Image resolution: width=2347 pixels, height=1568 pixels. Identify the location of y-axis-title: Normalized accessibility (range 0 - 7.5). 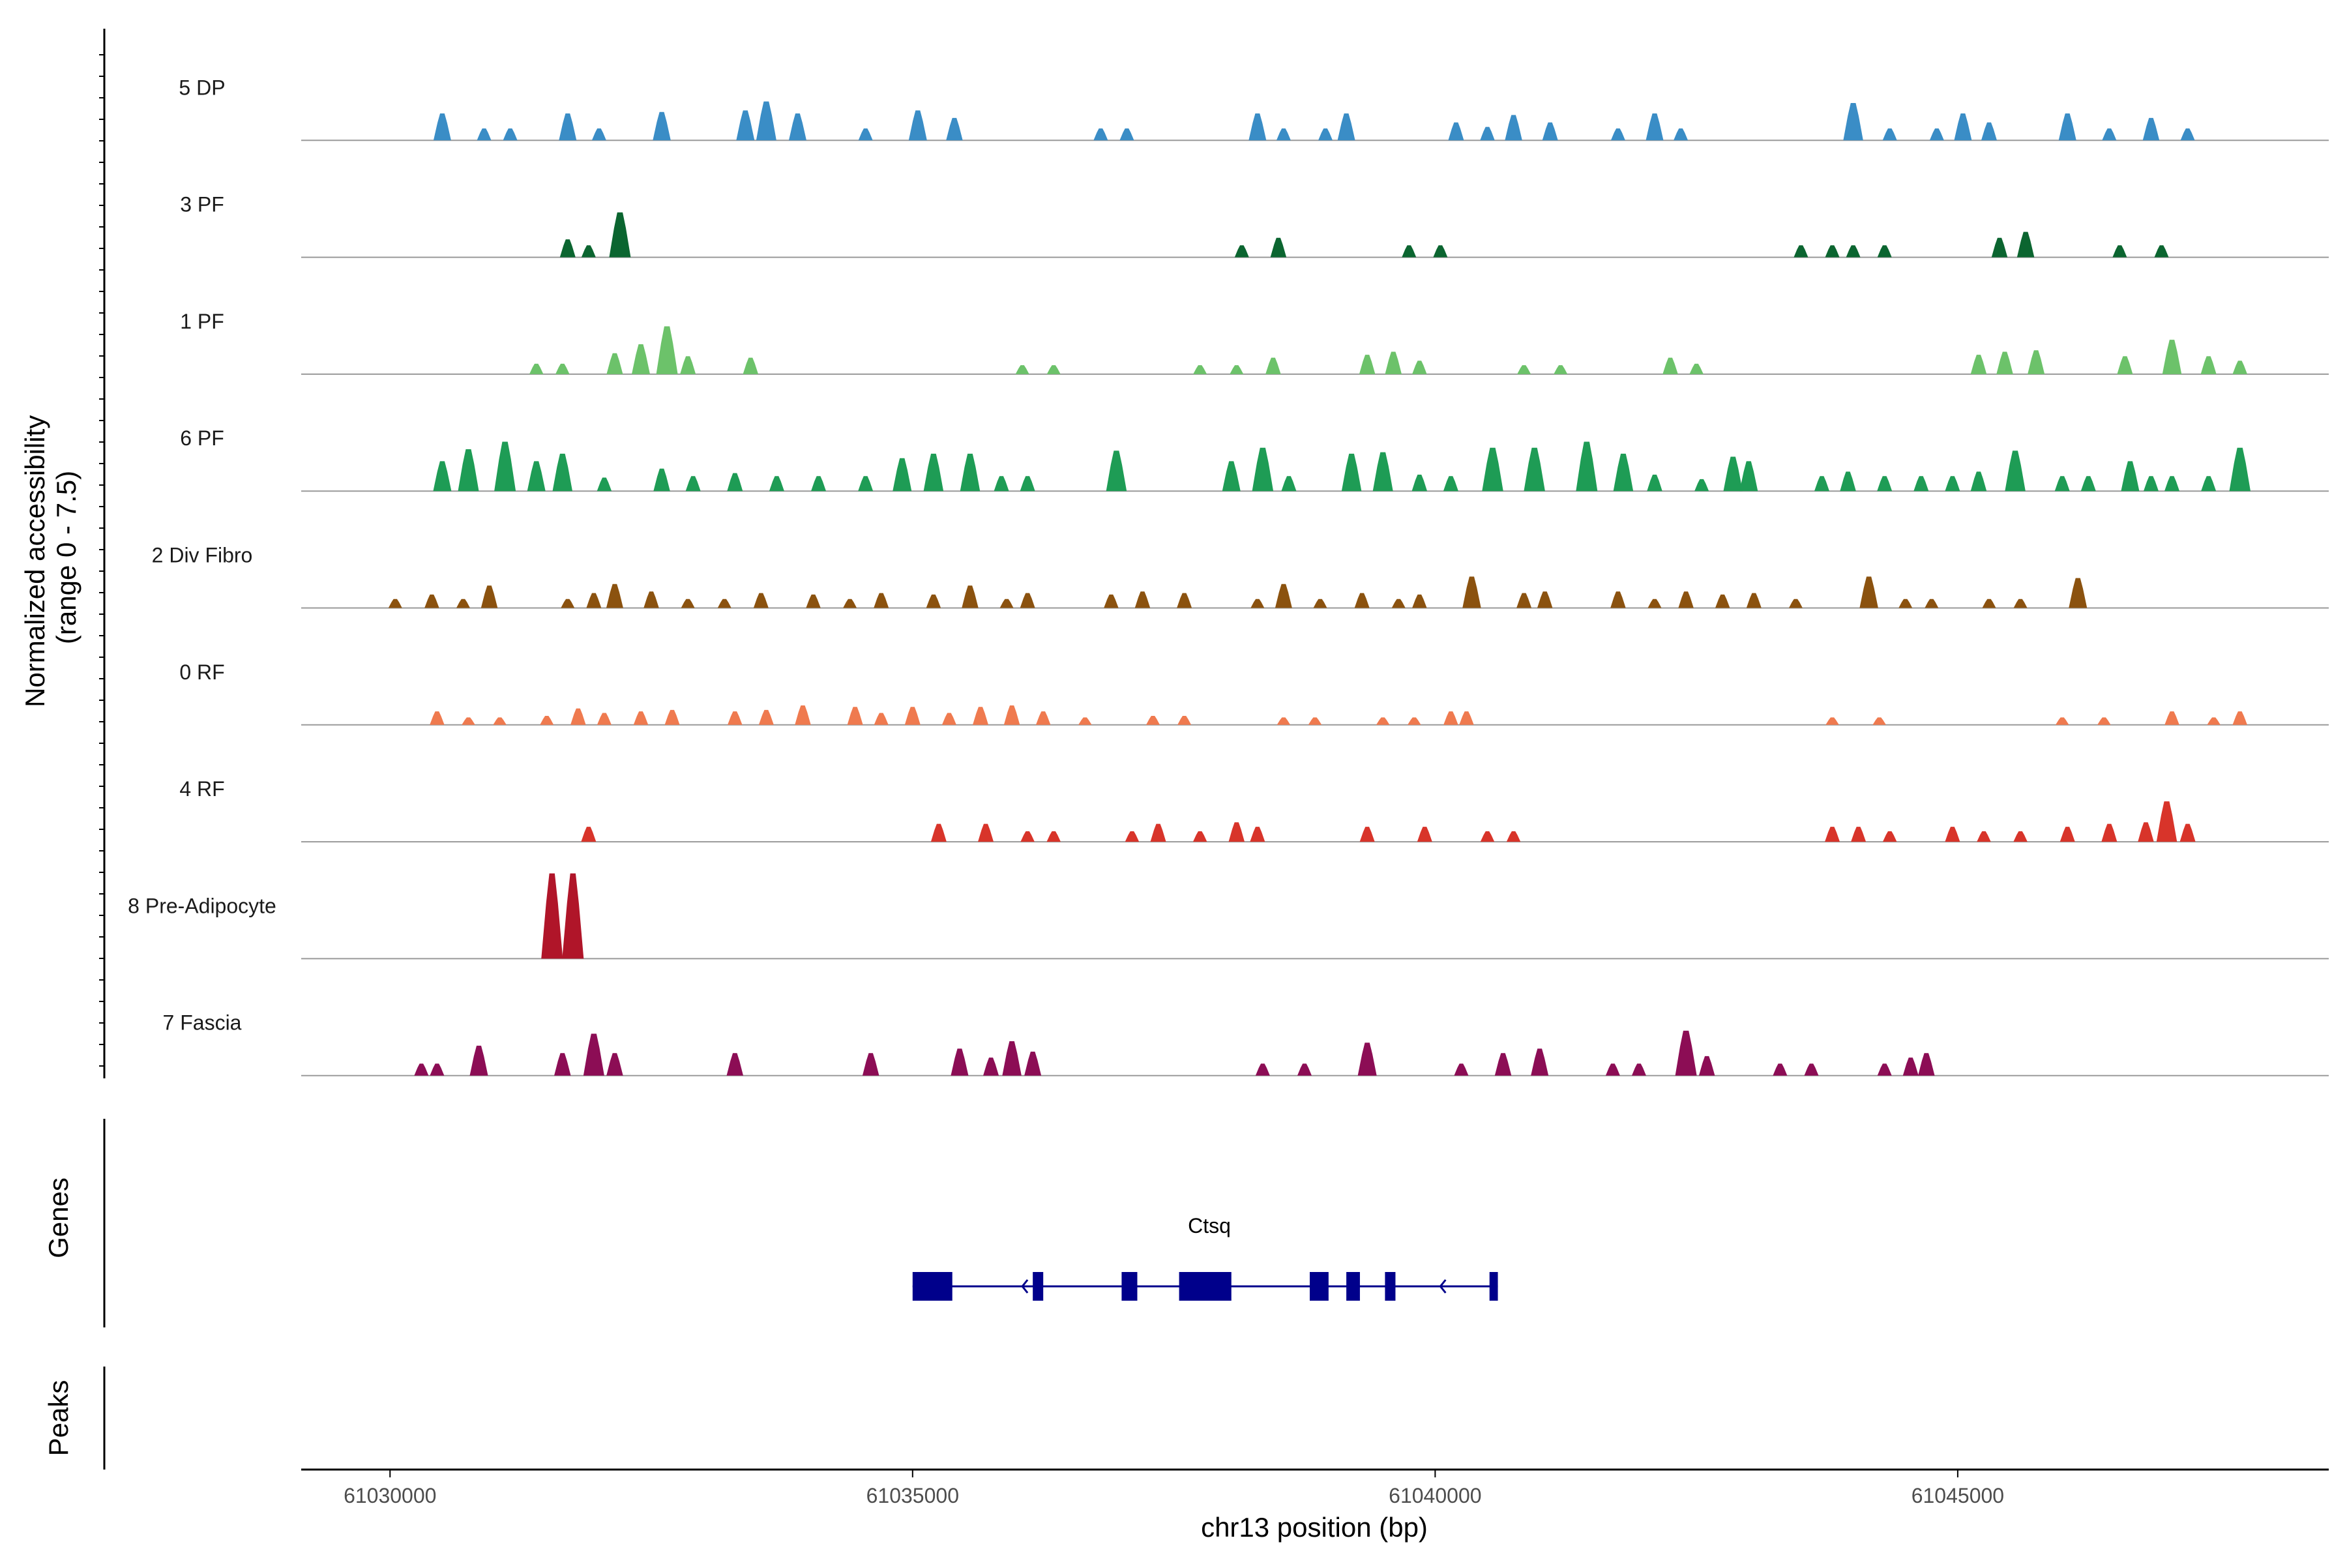
(50, 557).